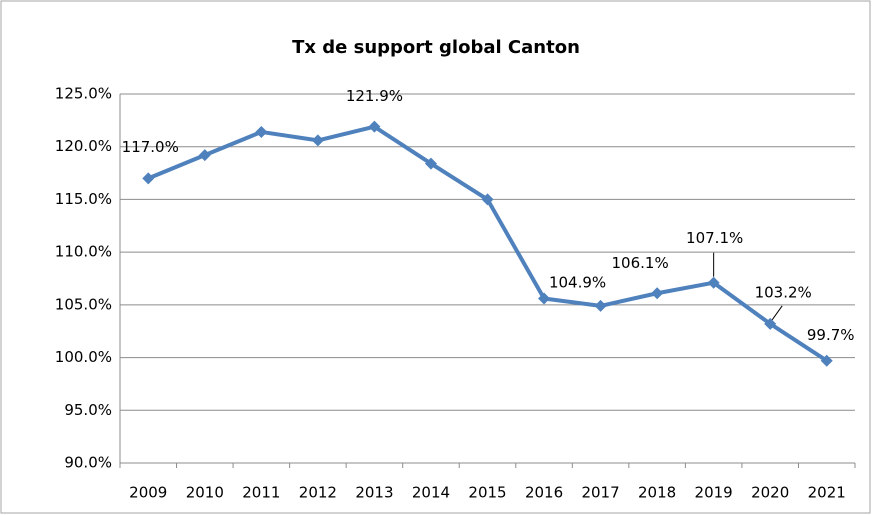 Image resolution: width=872 pixels, height=515 pixels. What do you see at coordinates (318, 493) in the screenshot?
I see `x-tick-label: 2012` at bounding box center [318, 493].